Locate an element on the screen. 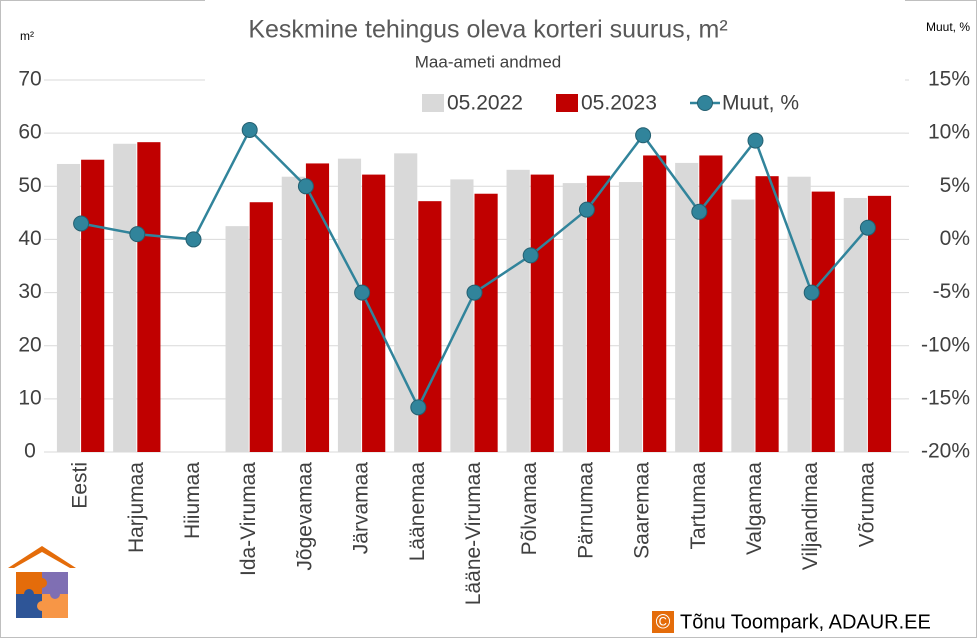 Image resolution: width=977 pixels, height=638 pixels. logo is located at coordinates (42, 582).